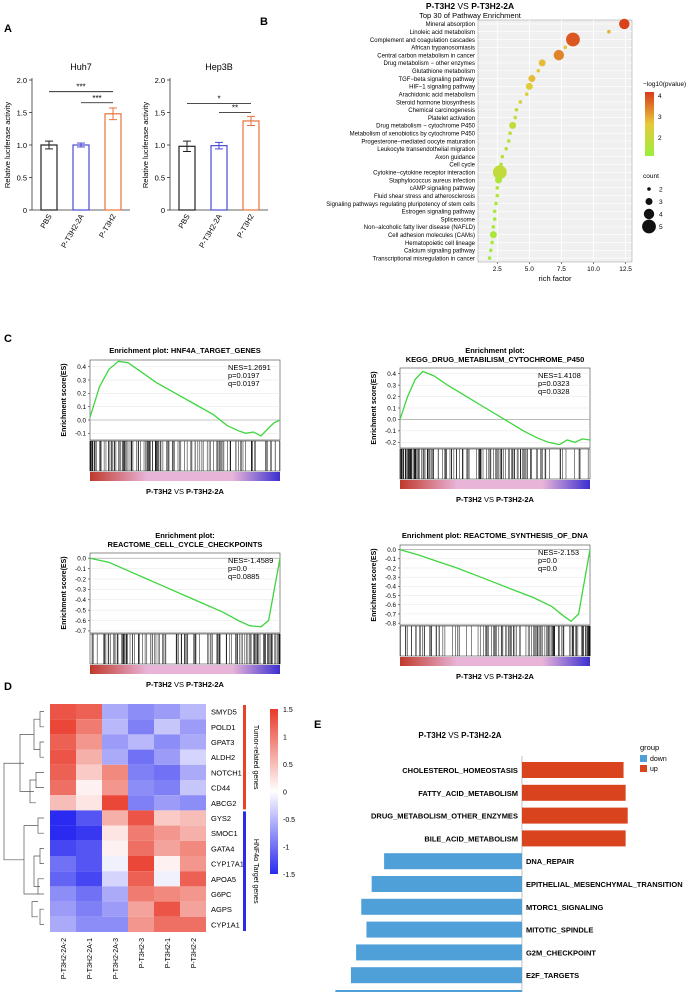  I want to click on bar-p-t3h2, so click(113, 162).